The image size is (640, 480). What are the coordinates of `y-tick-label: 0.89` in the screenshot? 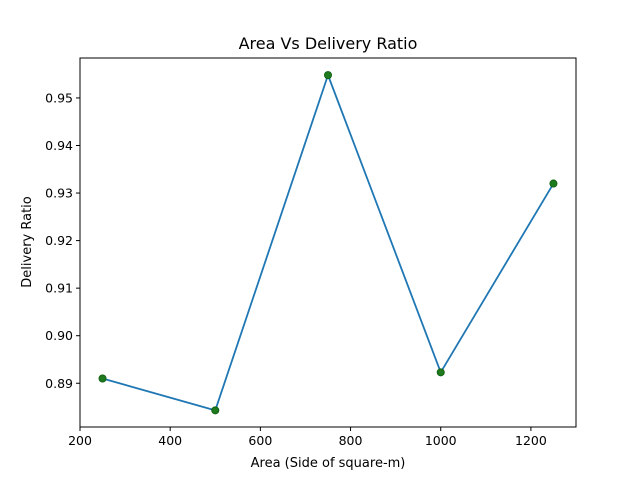 It's located at (59, 383).